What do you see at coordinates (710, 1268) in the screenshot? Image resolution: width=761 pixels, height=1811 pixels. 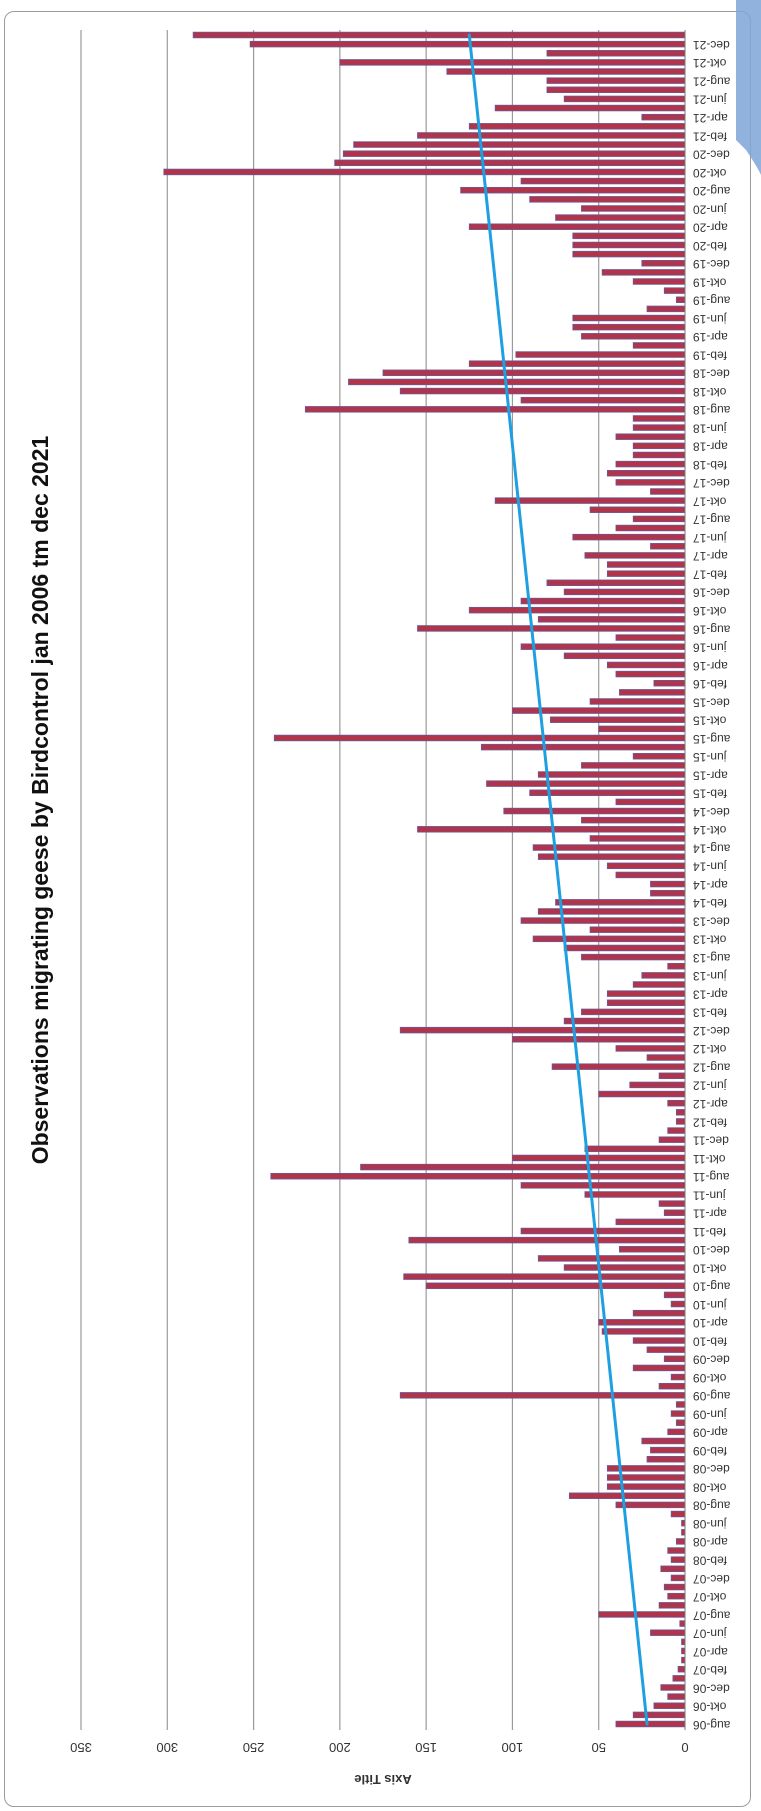 I see `category-tick-label: okt-10` at bounding box center [710, 1268].